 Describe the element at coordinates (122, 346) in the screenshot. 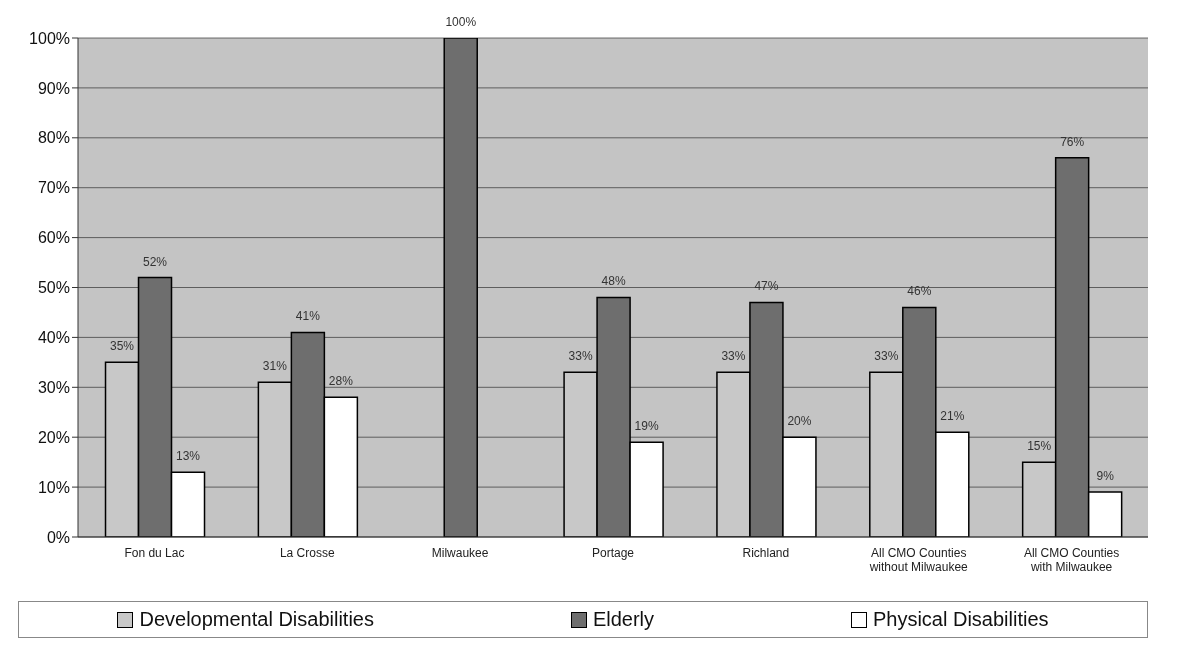

I see `data-label: 35%` at that location.